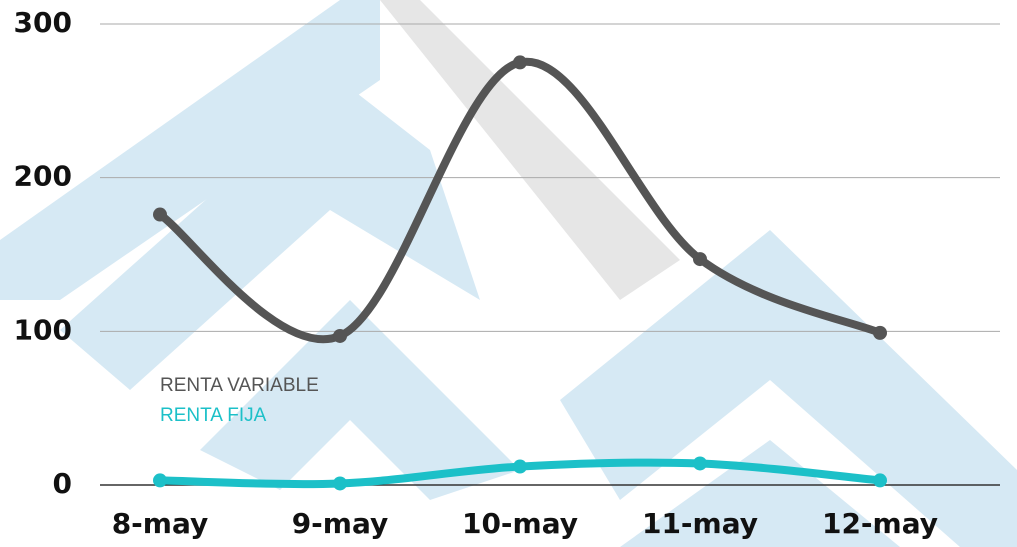 This screenshot has width=1017, height=547. Describe the element at coordinates (340, 523) in the screenshot. I see `x-tick-label: 9-may` at that location.